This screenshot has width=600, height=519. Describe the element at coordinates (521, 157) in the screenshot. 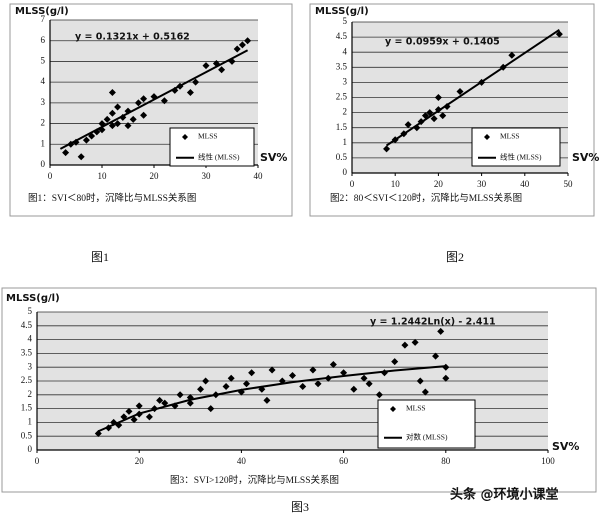

I see `legend-label: 线性 (MLSS)` at that location.